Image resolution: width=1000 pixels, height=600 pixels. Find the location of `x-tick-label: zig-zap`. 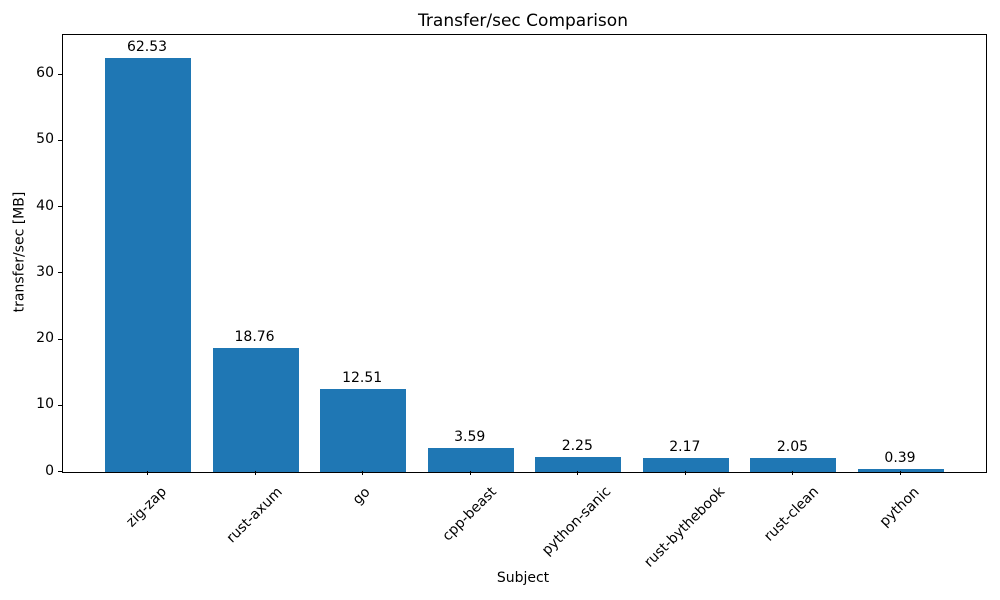

x-tick-label: zig-zap is located at coordinates (146, 507).